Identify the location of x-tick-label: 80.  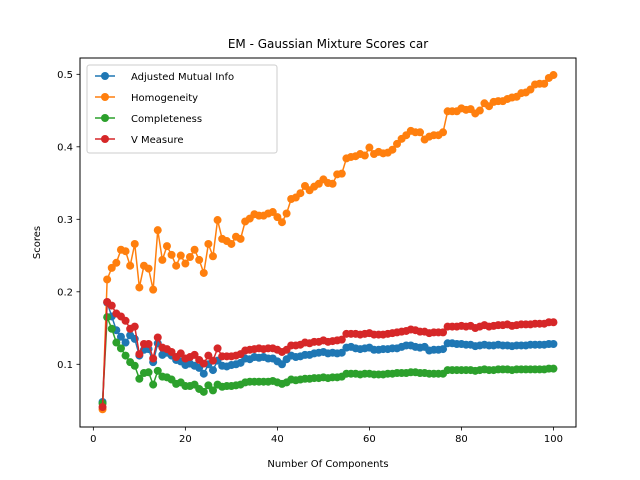
(461, 439).